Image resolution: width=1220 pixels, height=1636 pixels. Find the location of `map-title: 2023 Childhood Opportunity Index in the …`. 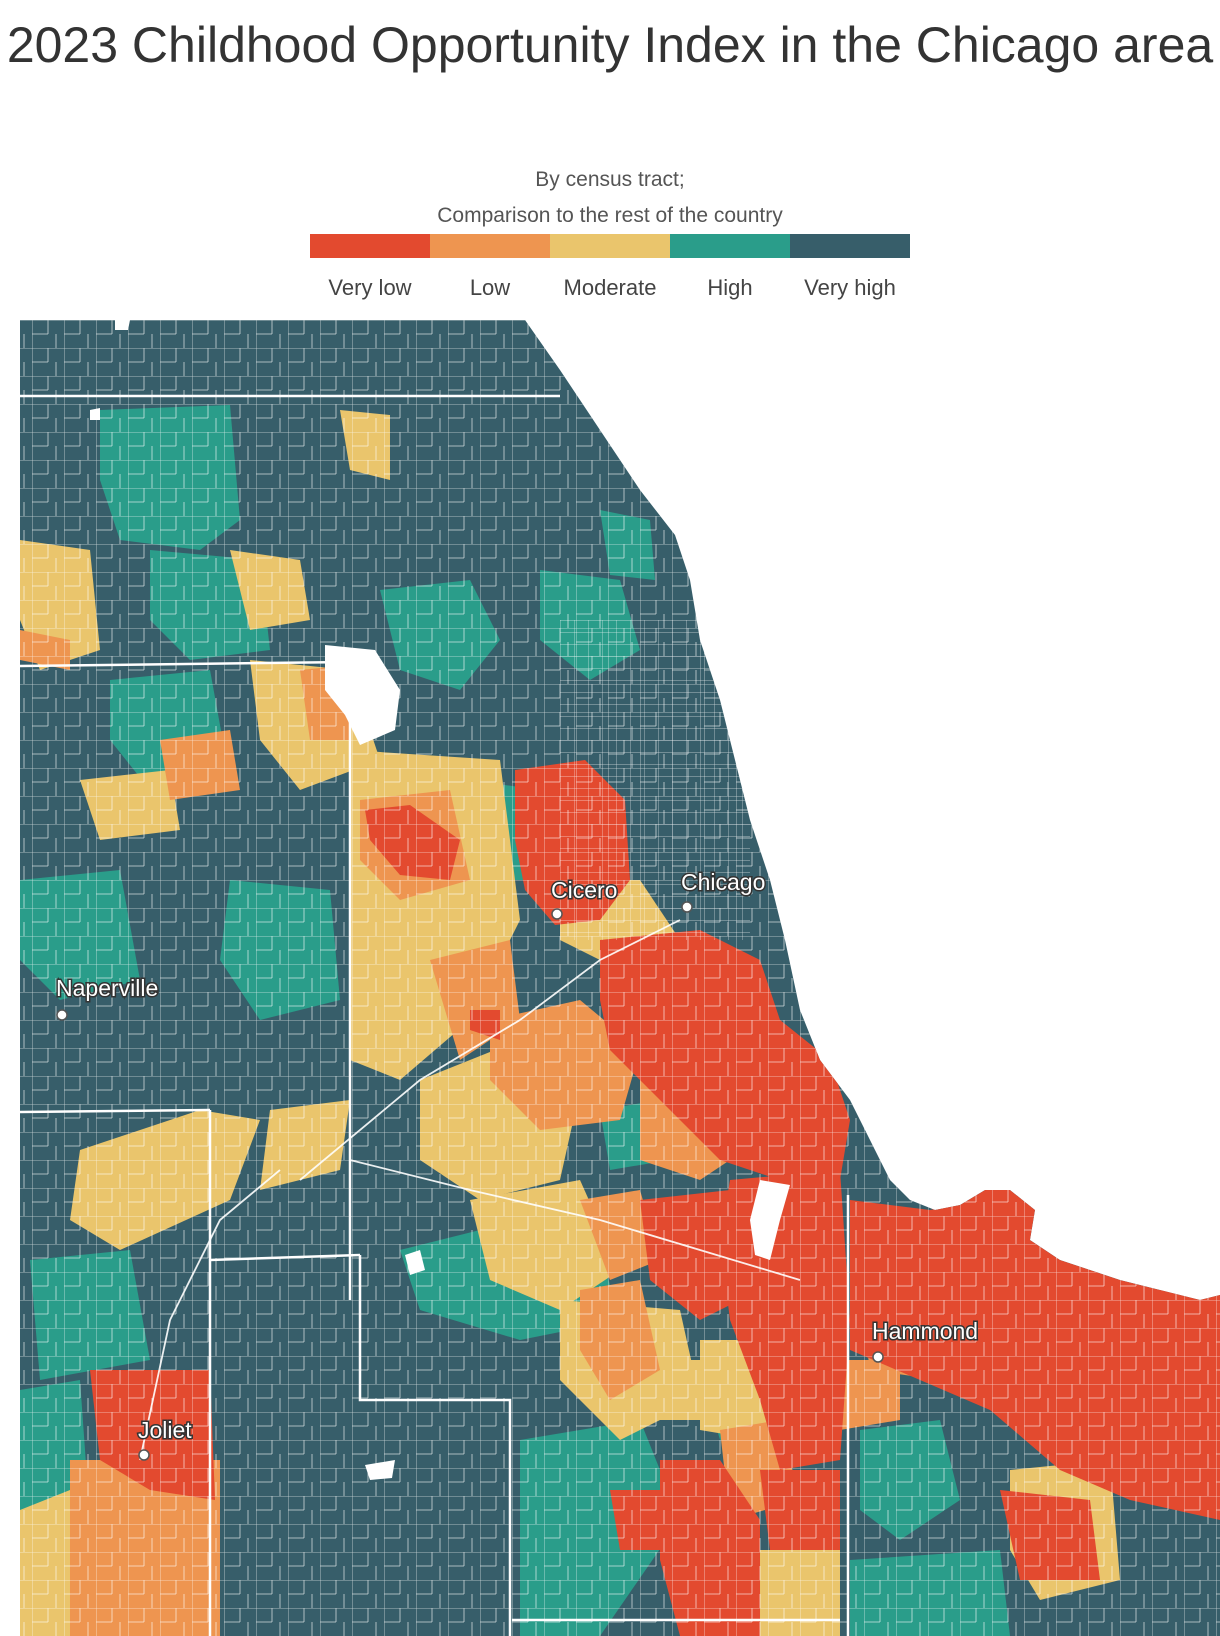

map-title: 2023 Childhood Opportunity Index in the … is located at coordinates (610, 45).